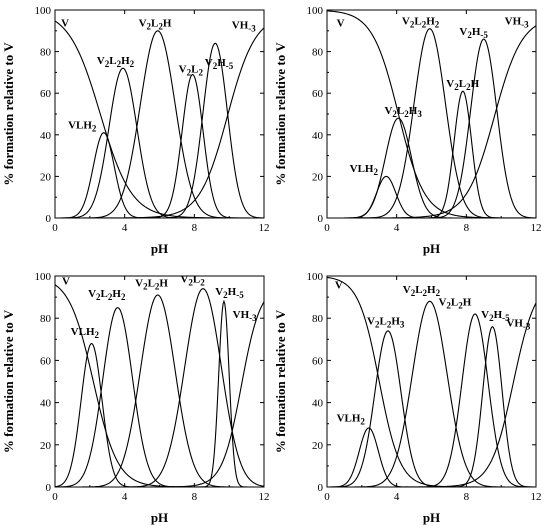 The width and height of the screenshot is (550, 531). I want to click on series-line-v2l2, so click(159, 387).